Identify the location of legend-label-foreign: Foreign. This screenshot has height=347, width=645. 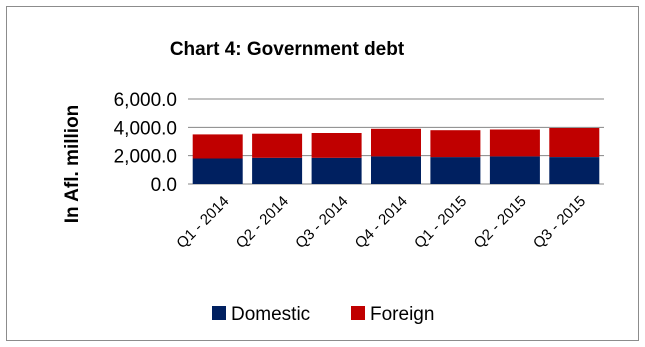
(402, 314).